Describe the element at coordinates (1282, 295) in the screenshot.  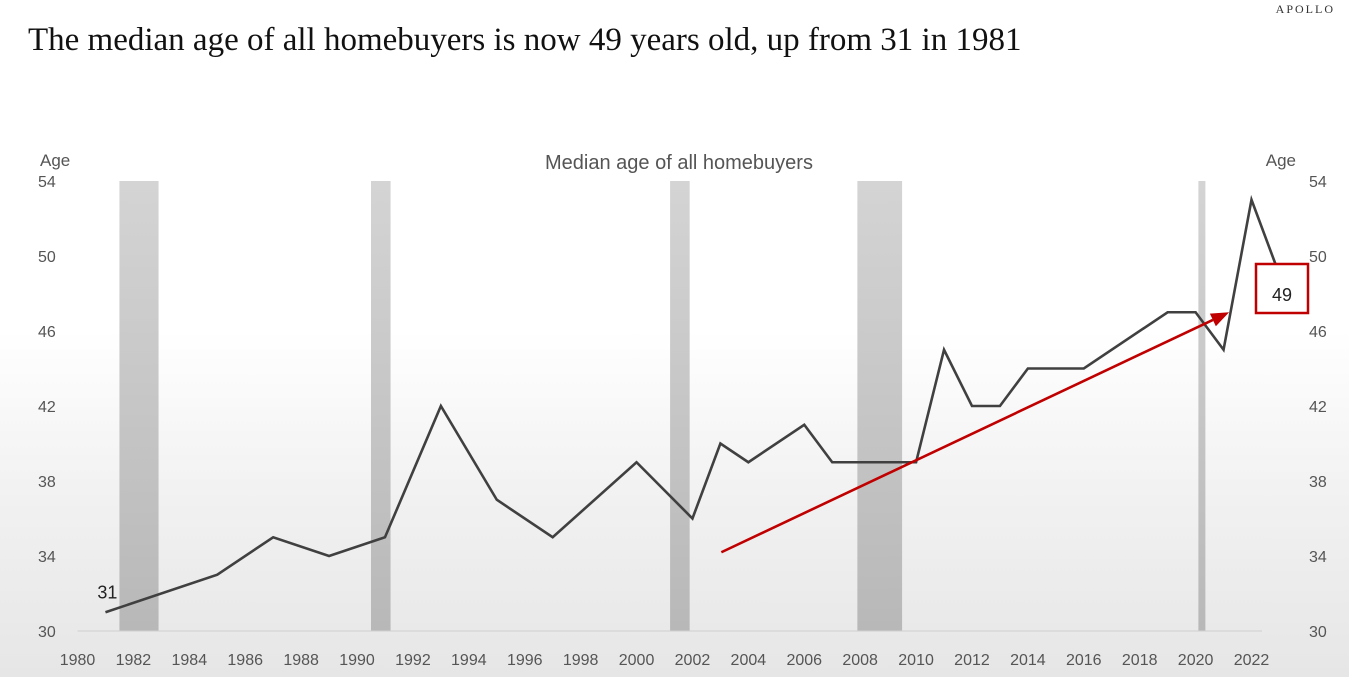
I see `value-callout-label: 49` at that location.